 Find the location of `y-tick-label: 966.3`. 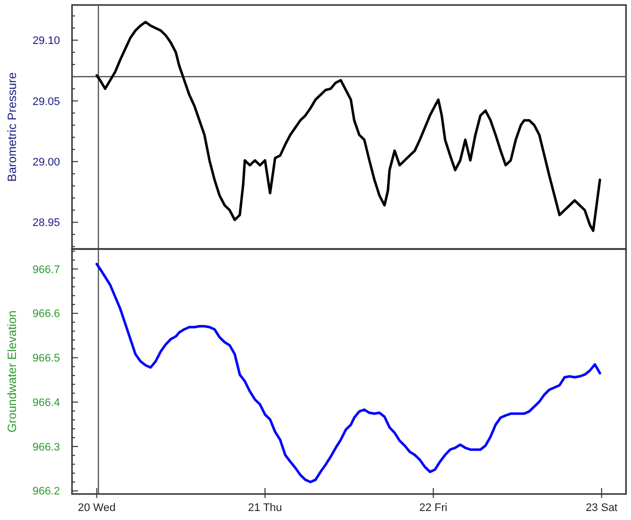

y-tick-label: 966.3 is located at coordinates (46, 447).